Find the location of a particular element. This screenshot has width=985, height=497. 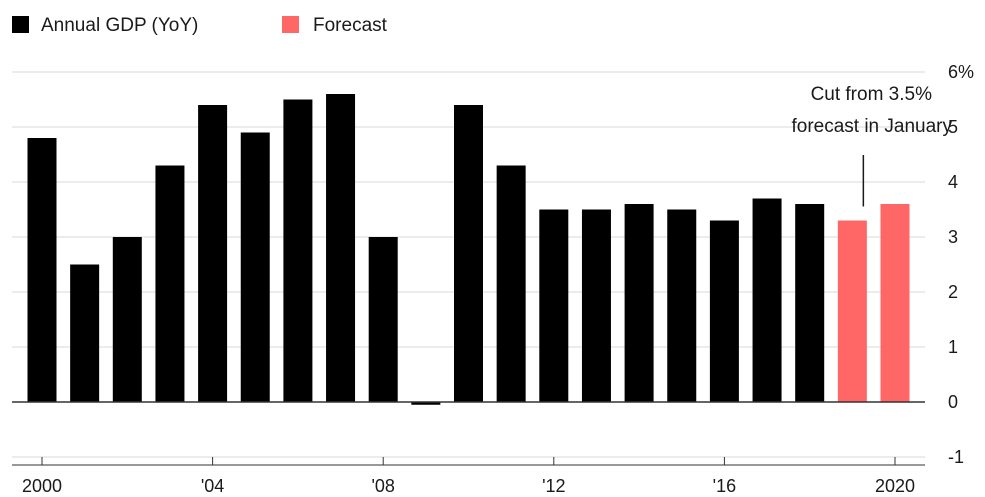

bar-actual-2011 is located at coordinates (511, 283).